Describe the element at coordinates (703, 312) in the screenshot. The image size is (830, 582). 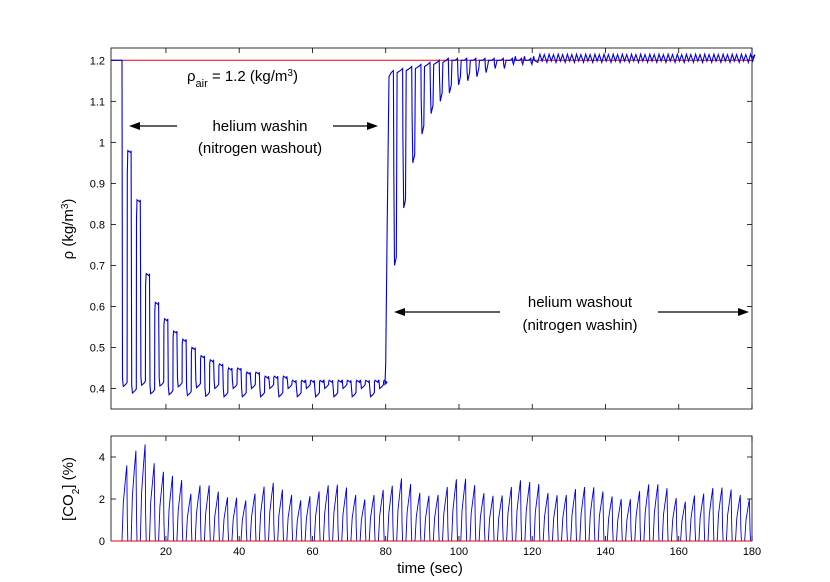
I see `washout-right-arrow` at that location.